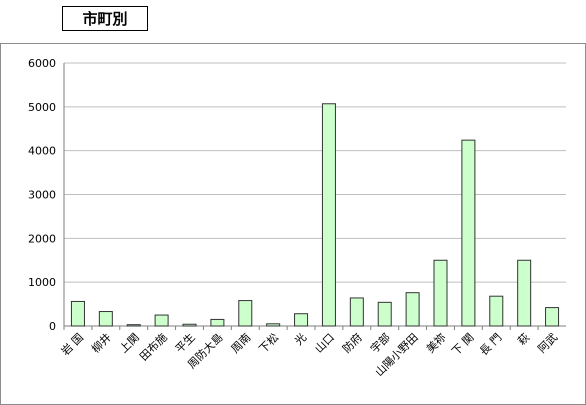 The width and height of the screenshot is (586, 405). Describe the element at coordinates (184, 342) in the screenshot. I see `x-tick-label: 平生` at that location.